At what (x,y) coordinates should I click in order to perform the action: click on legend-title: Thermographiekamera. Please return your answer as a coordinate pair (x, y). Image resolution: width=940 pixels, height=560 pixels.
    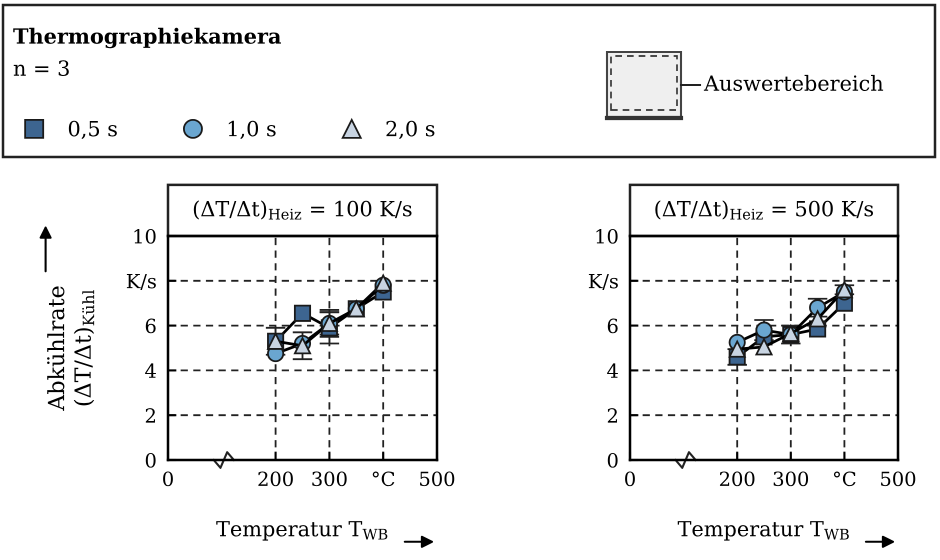
    Looking at the image, I should click on (147, 38).